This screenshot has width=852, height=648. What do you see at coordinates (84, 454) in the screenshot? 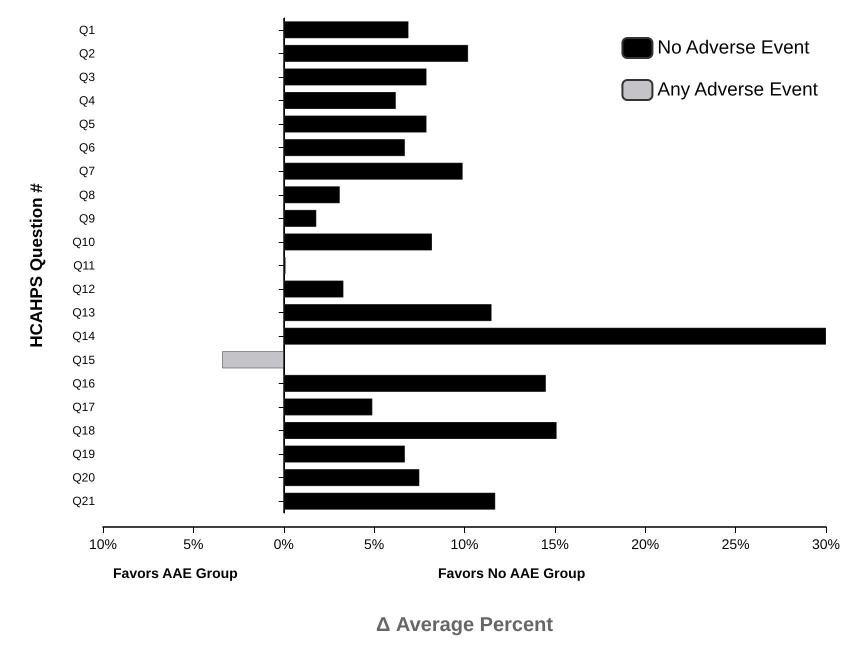
I see `y-tick-label: Q19` at bounding box center [84, 454].